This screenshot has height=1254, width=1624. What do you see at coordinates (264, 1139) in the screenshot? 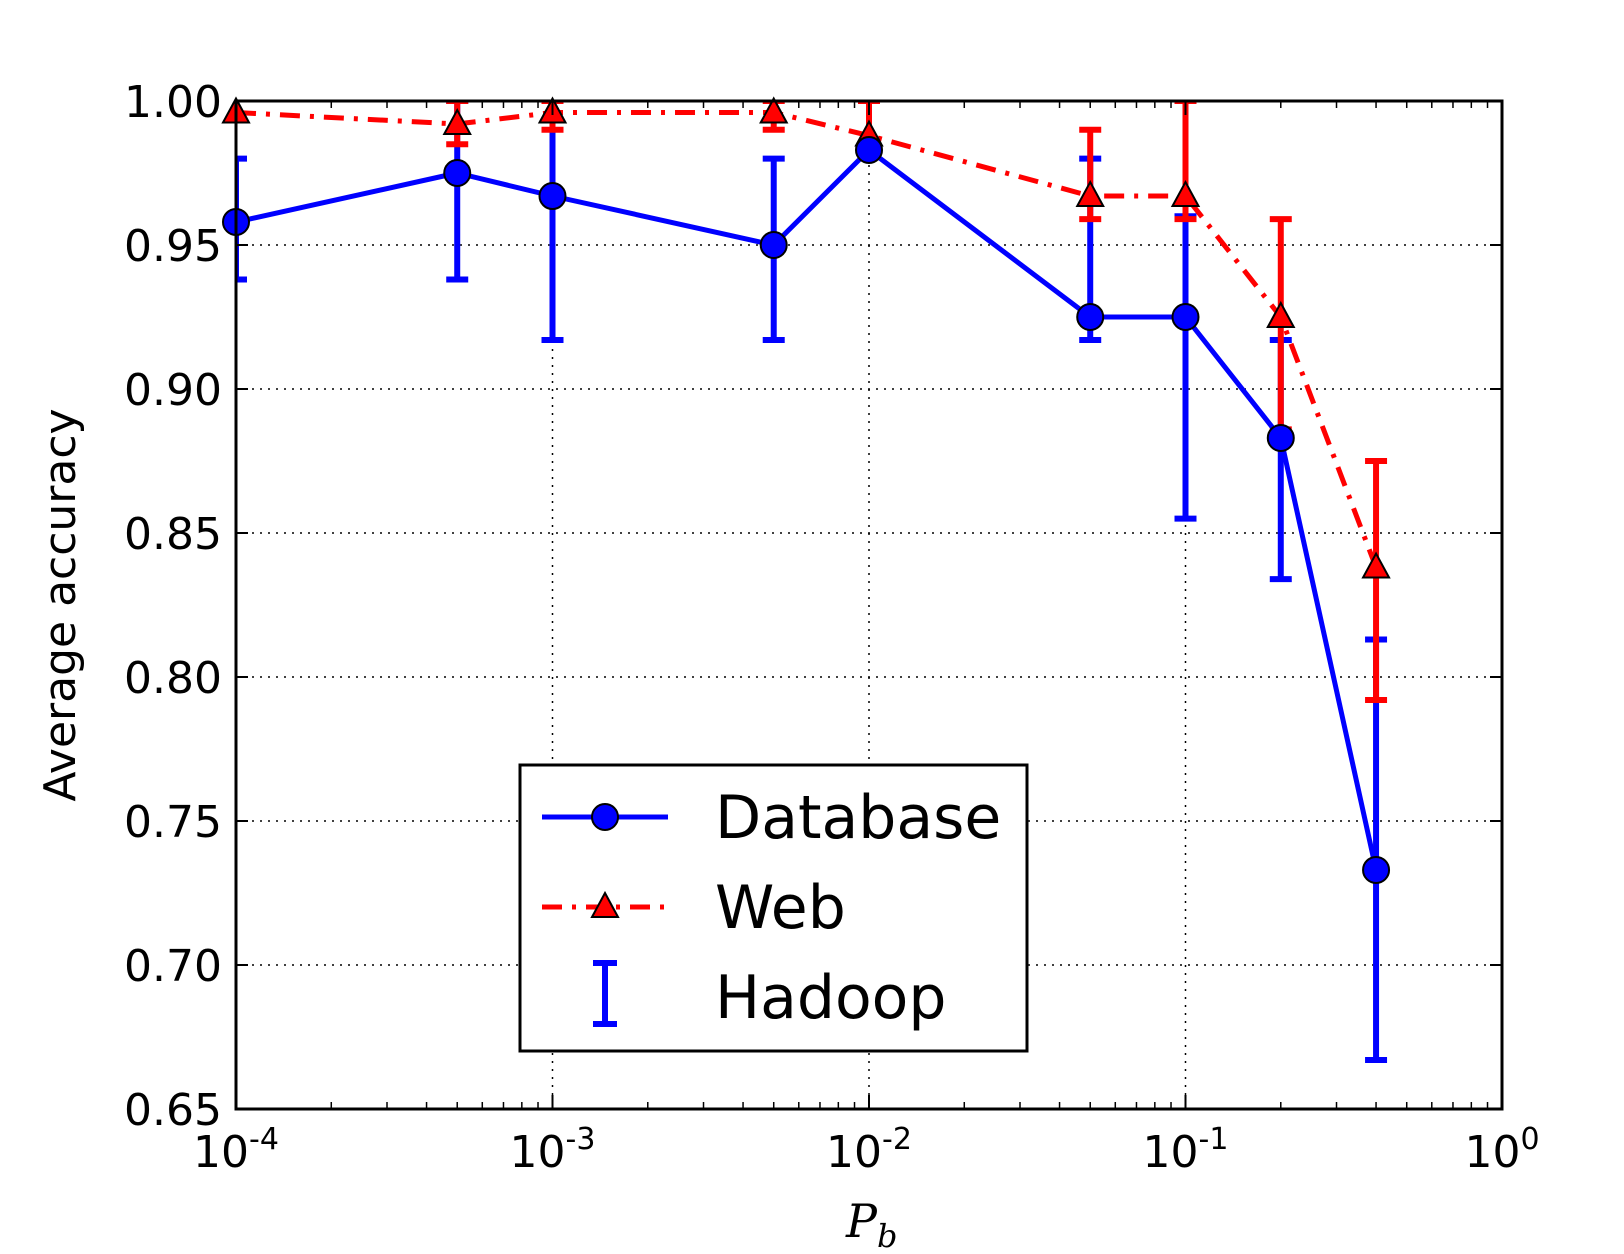
I see `x-tick-label-exponent: -4` at bounding box center [264, 1139].